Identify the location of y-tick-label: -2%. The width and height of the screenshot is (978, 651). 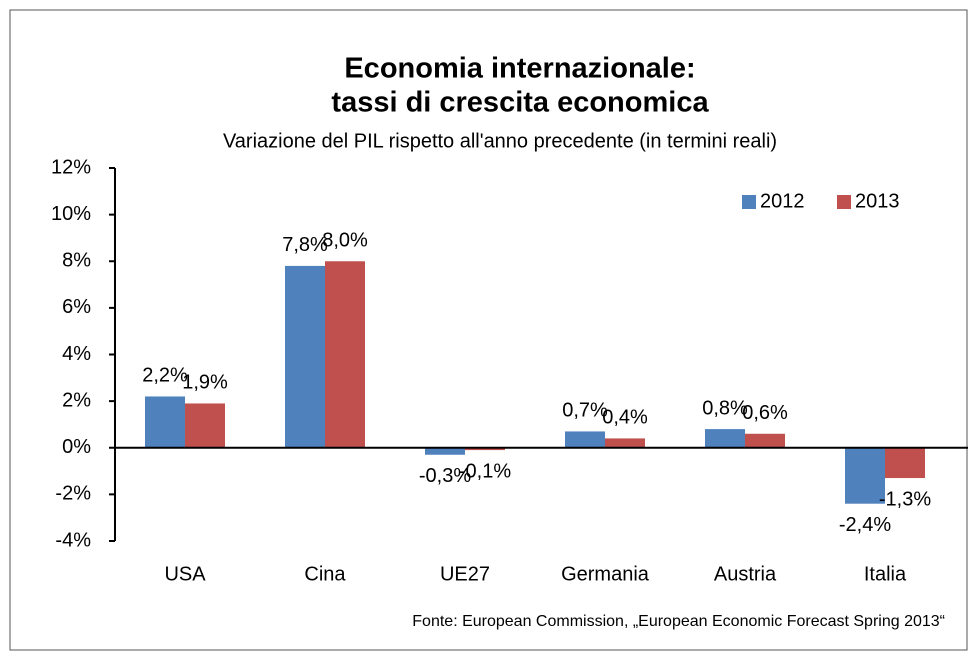
(73, 494).